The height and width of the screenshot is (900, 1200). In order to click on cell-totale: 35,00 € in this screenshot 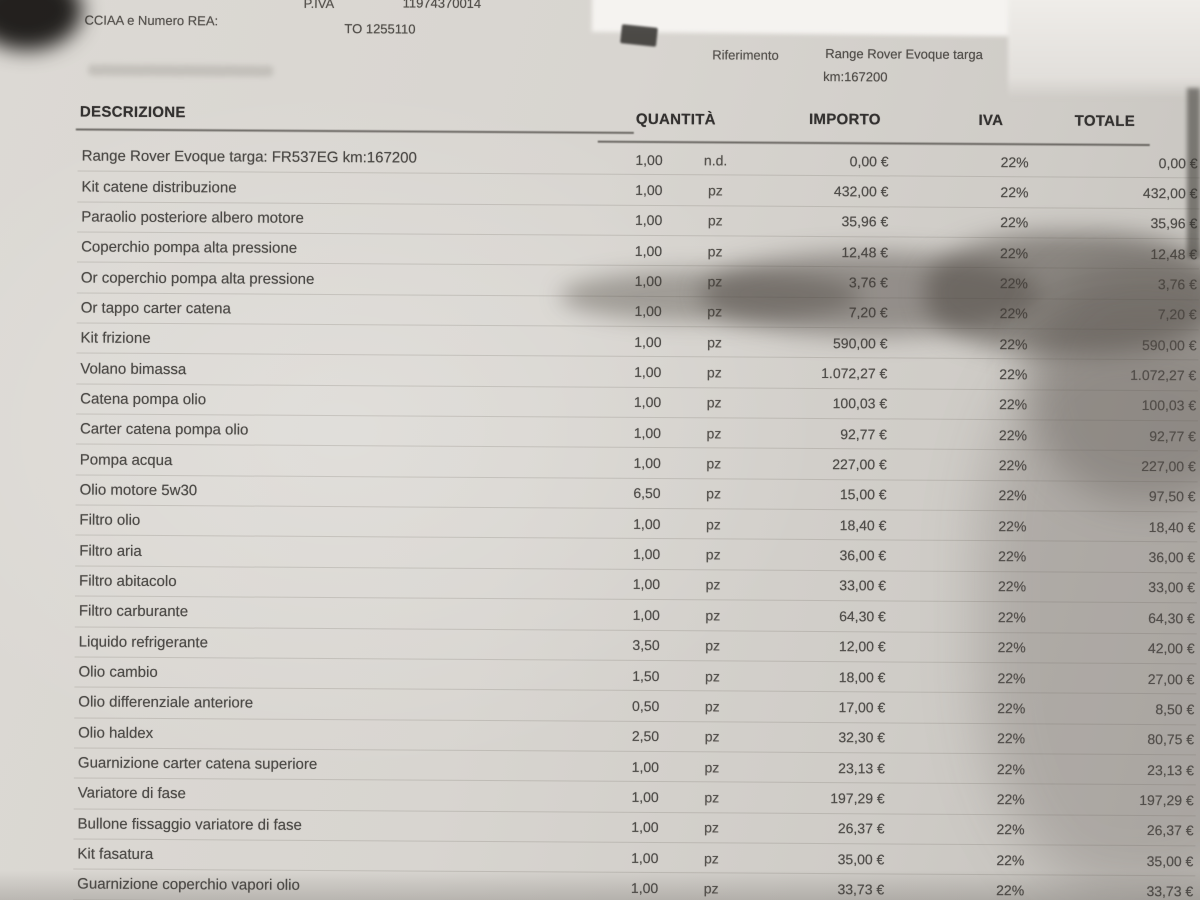, I will do `click(1170, 860)`.